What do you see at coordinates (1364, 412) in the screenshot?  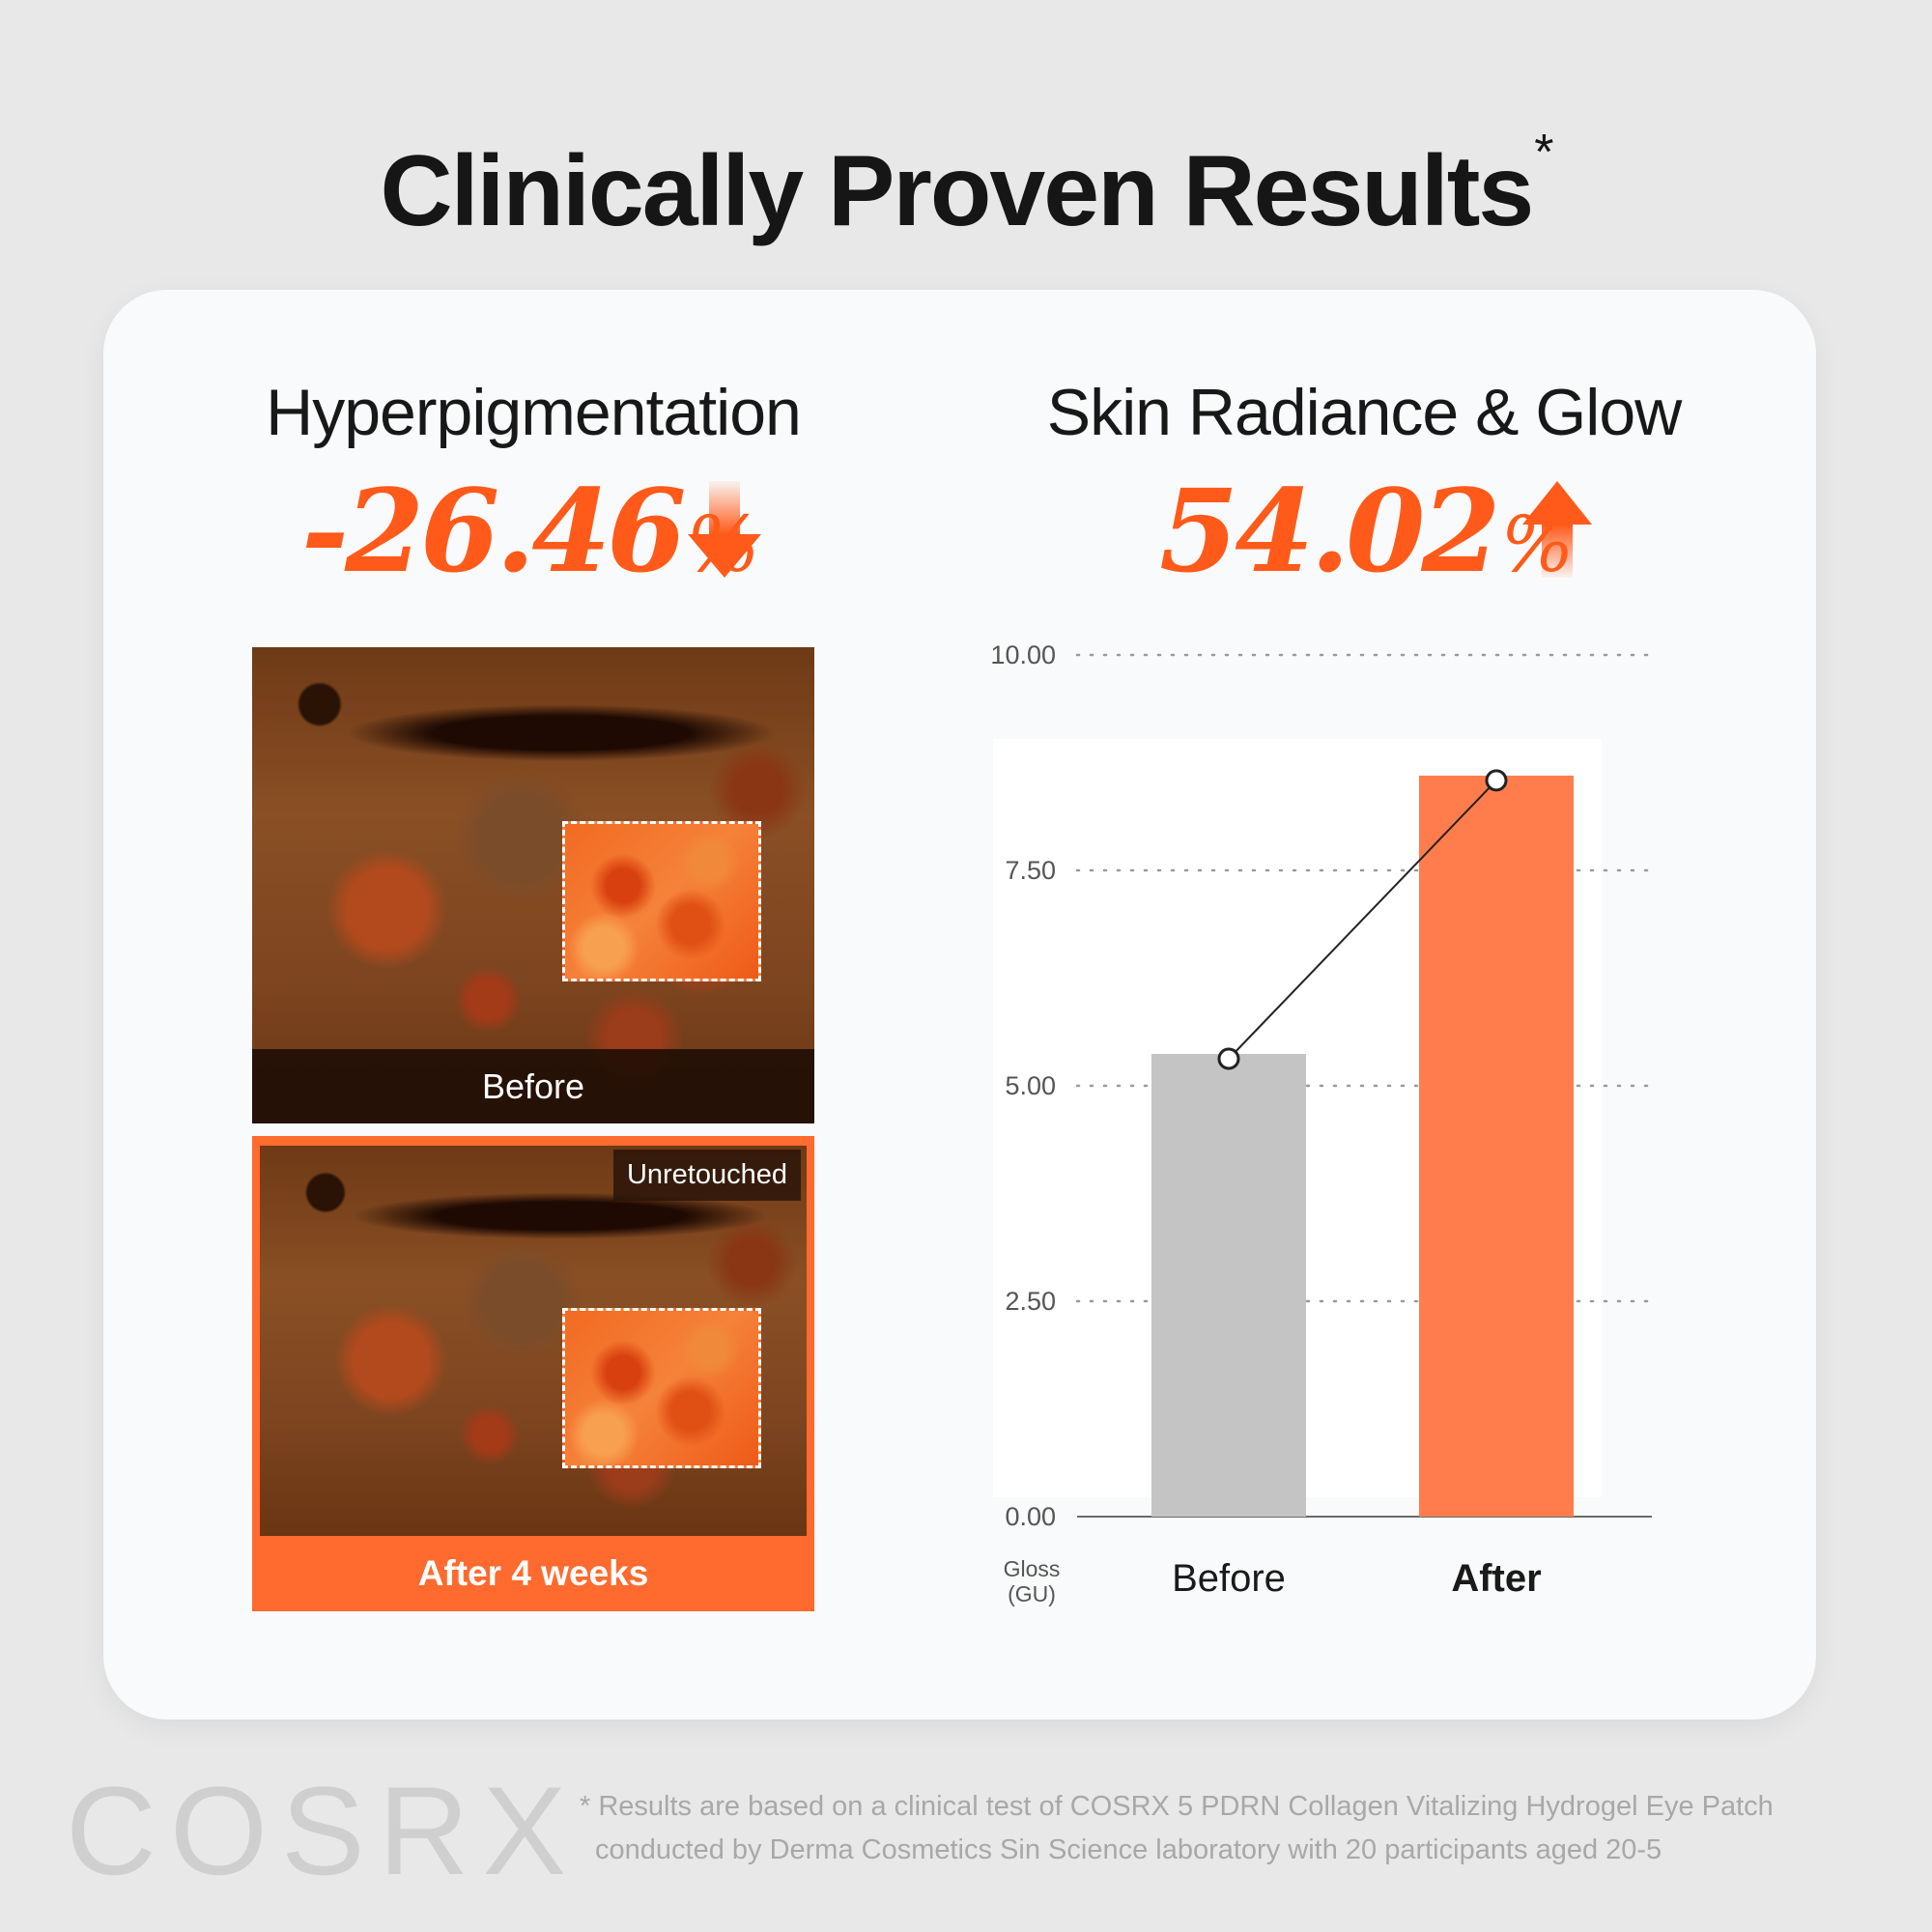 I see `radiance-title: Skin Radiance & Glow` at bounding box center [1364, 412].